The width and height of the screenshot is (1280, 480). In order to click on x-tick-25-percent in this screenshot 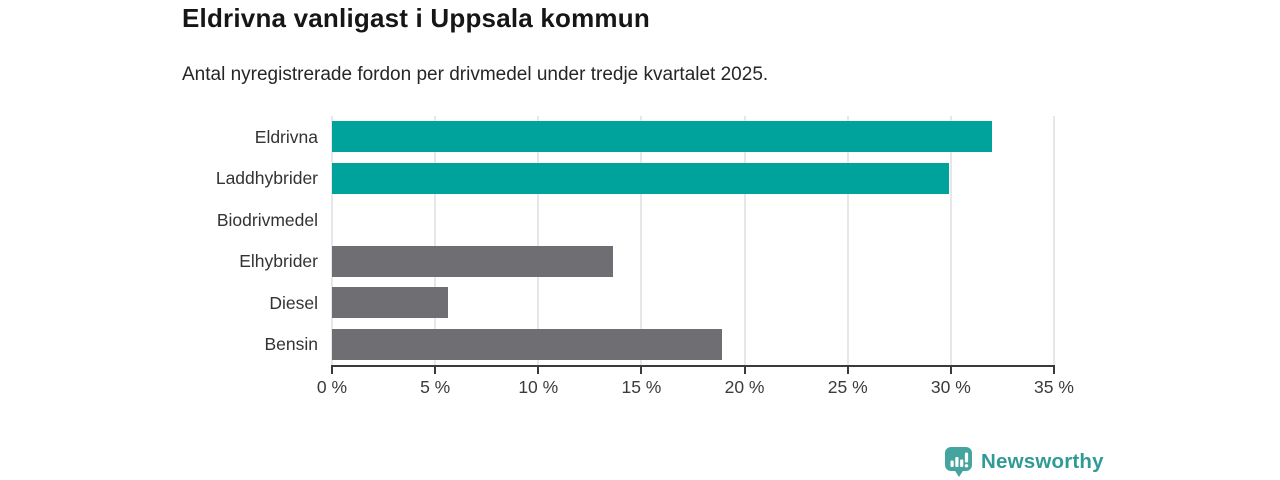, I will do `click(847, 369)`.